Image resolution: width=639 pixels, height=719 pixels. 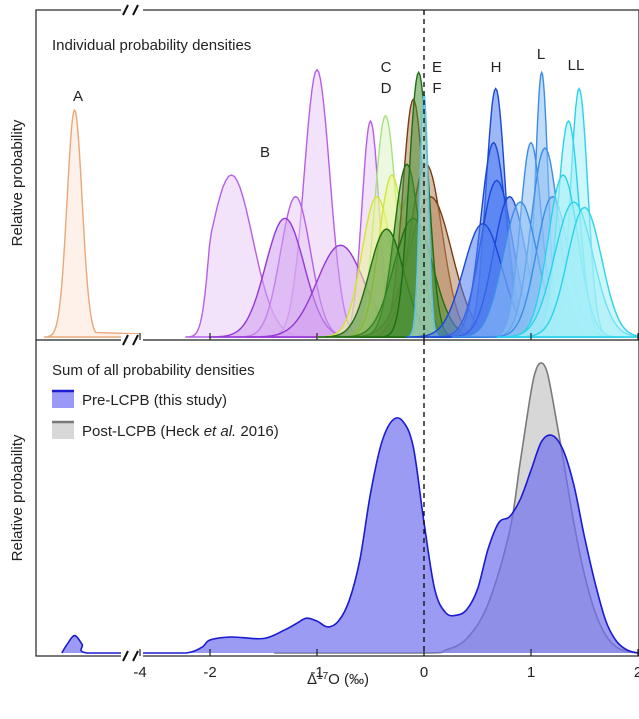 I want to click on axis-break-mark-top-edge, so click(x=130, y=10).